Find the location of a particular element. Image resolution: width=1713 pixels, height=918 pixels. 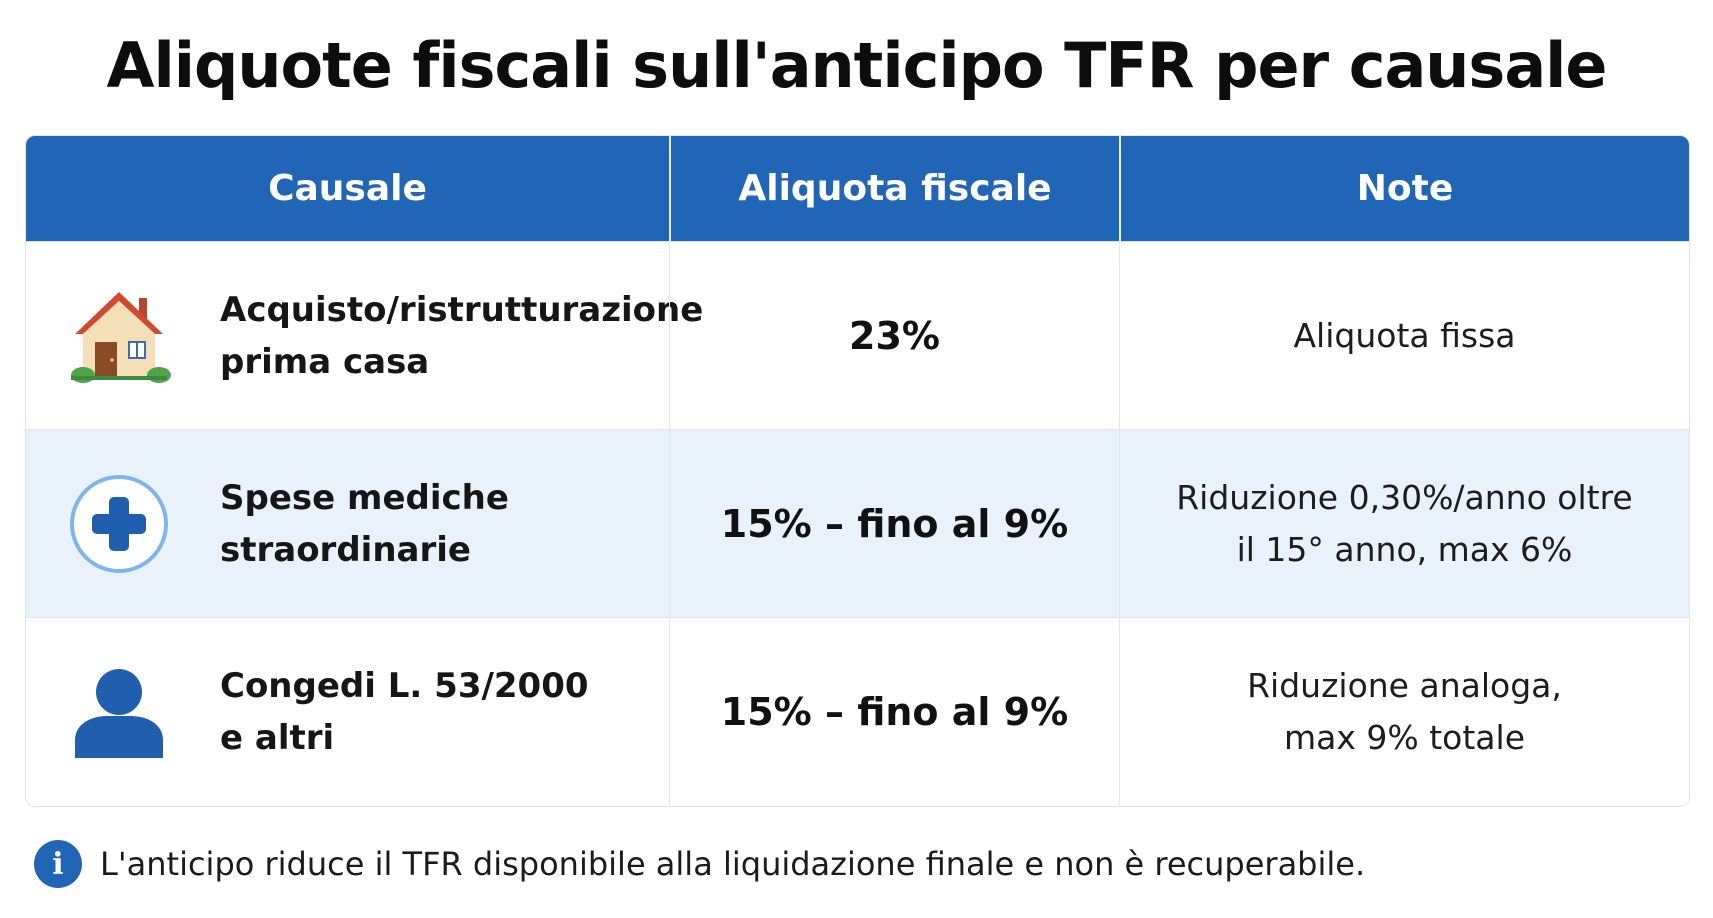

causale-text: Acquisto/ristrutturazione prima casa is located at coordinates (462, 335).